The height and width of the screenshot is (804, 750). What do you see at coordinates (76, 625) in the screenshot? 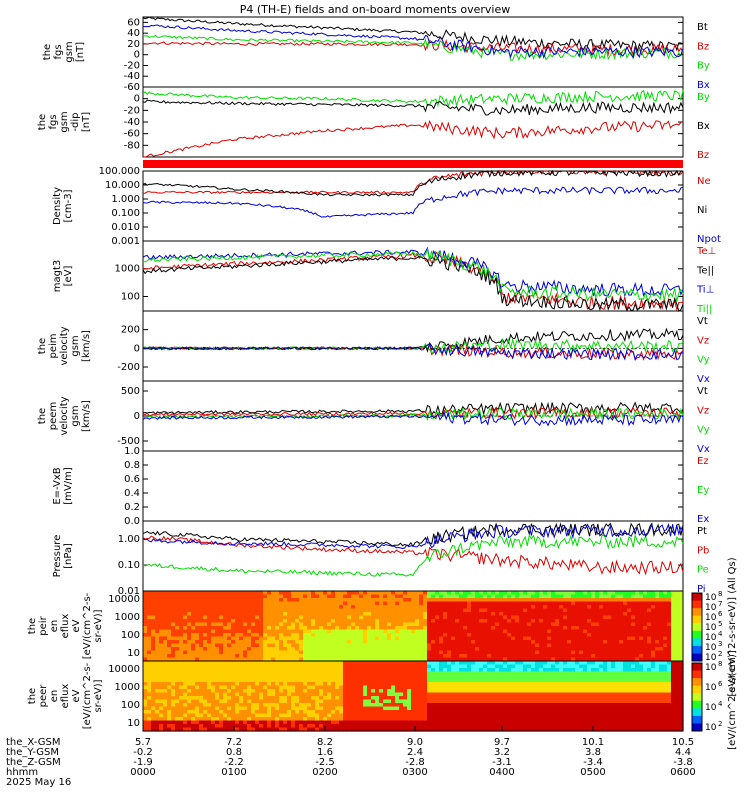
I see `y-axis-label: eV` at bounding box center [76, 625].